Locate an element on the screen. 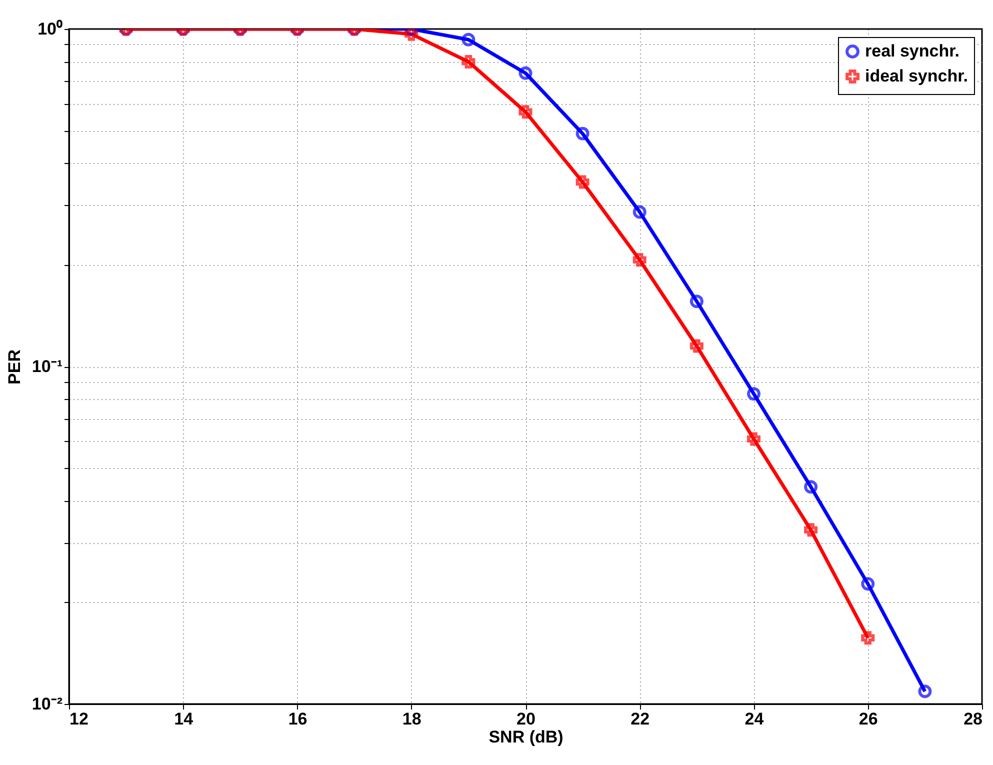 The height and width of the screenshot is (765, 993). x-tick-label: 14 is located at coordinates (184, 719).